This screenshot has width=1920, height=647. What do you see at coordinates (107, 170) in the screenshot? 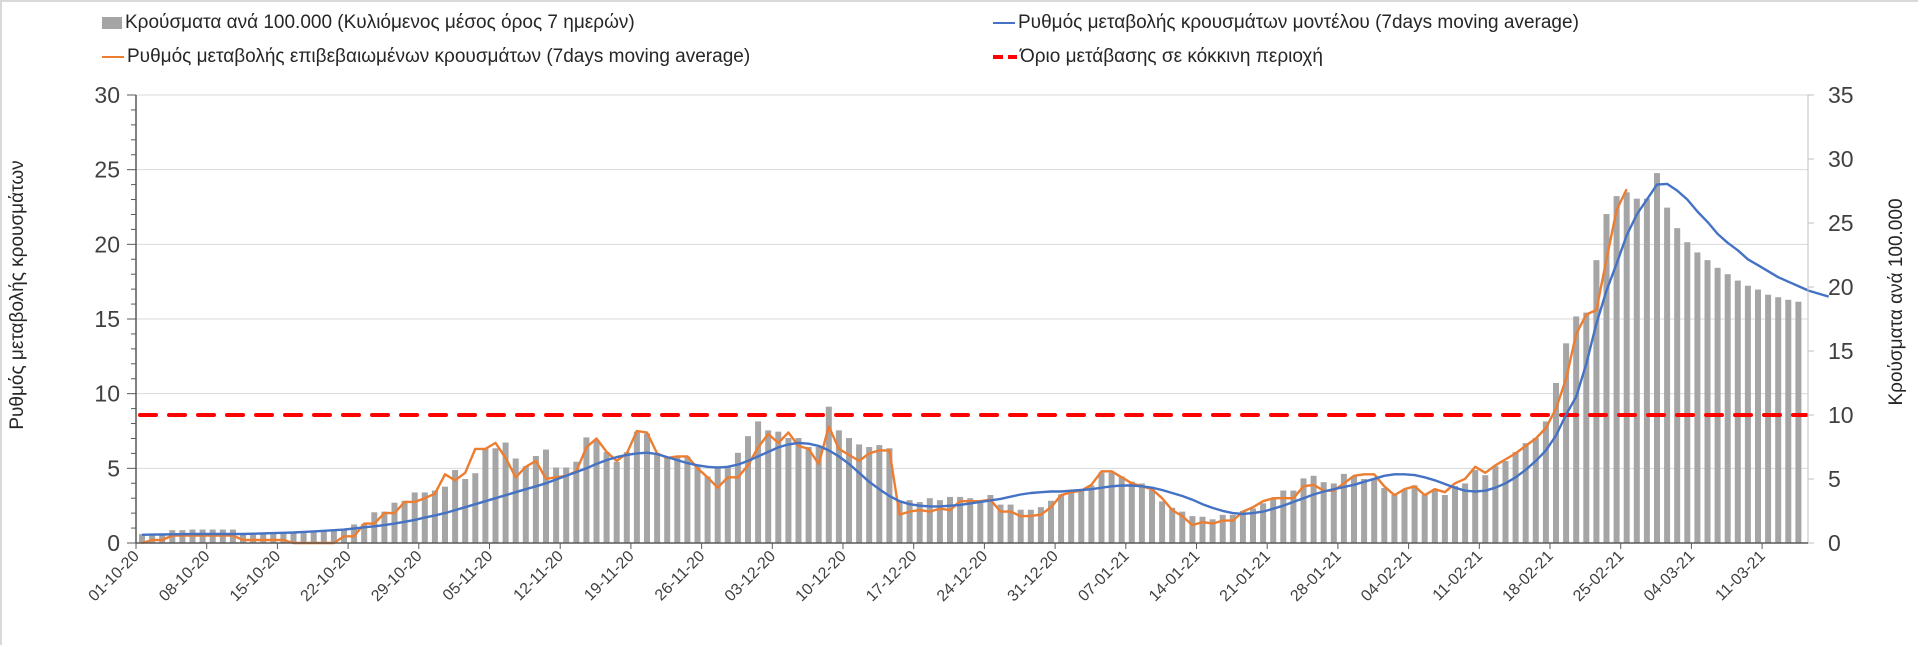
I see `left-tick-label: 25` at bounding box center [107, 170].